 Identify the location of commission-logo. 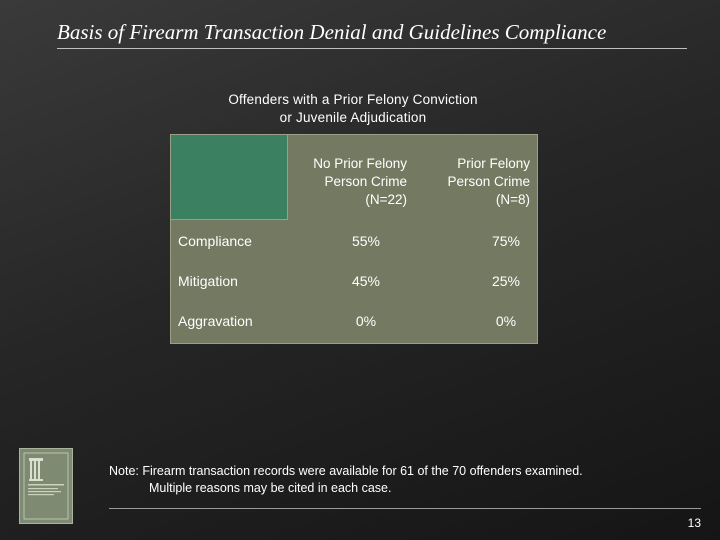
(46, 486).